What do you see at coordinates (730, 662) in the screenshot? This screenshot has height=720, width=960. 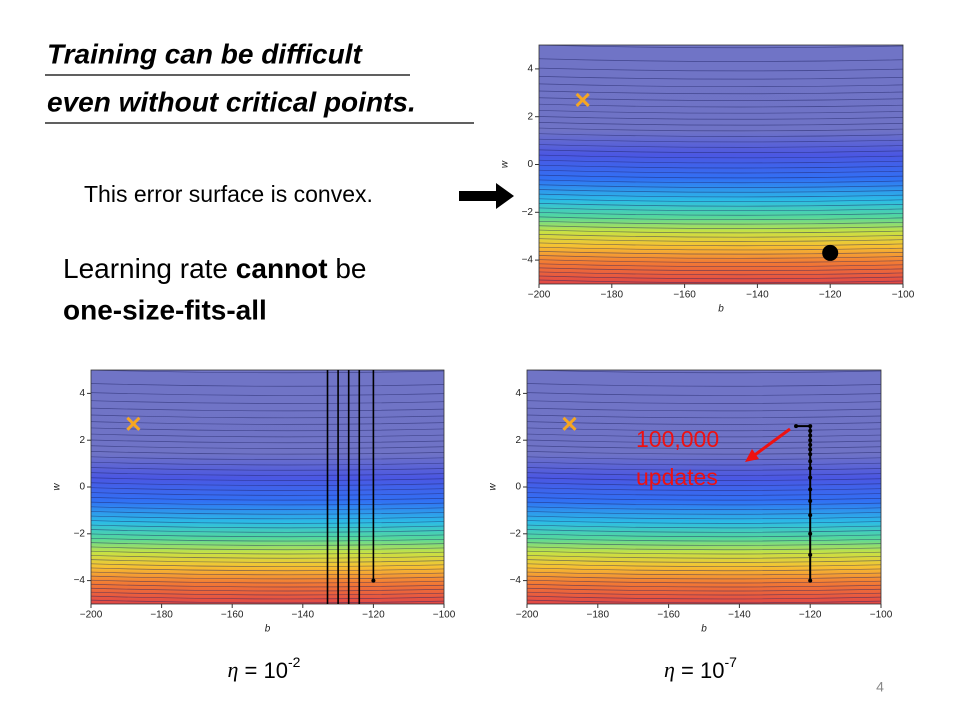 I see `caption-exponent: -7` at bounding box center [730, 662].